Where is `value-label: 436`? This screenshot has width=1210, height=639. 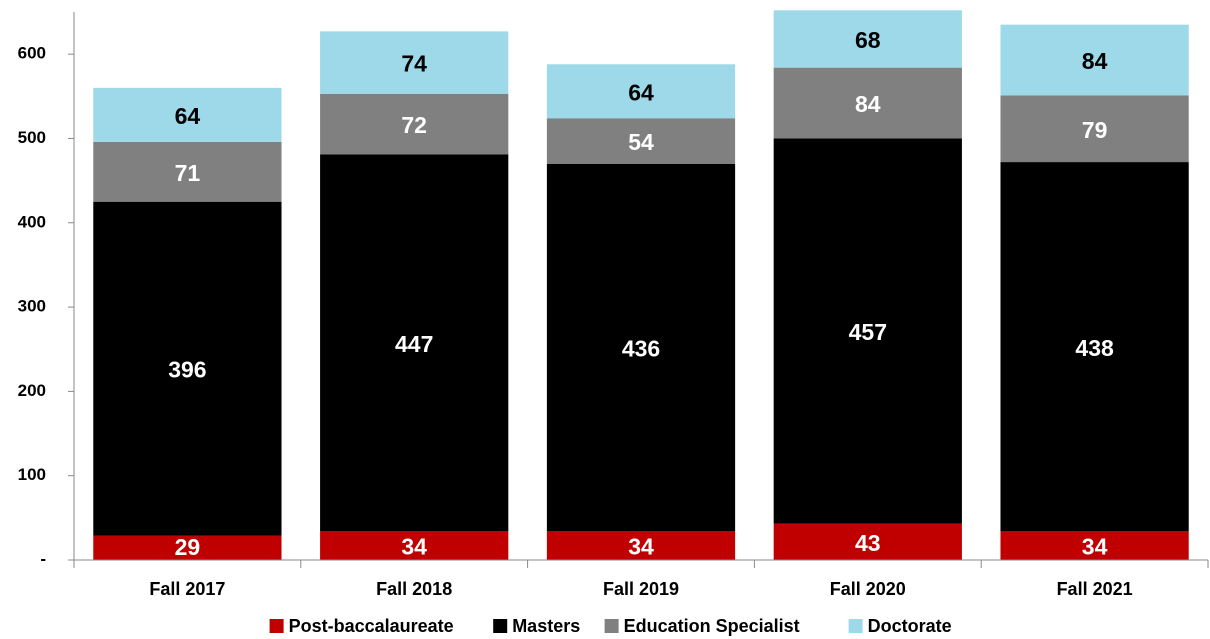 value-label: 436 is located at coordinates (641, 349).